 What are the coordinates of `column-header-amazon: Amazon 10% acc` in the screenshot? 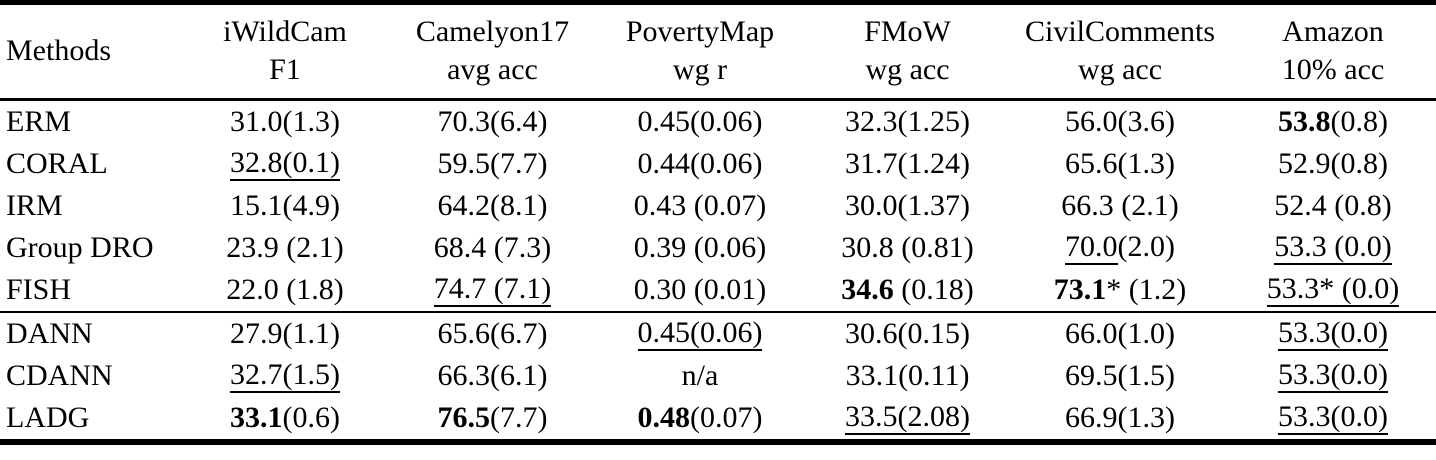 It's located at (1333, 51).